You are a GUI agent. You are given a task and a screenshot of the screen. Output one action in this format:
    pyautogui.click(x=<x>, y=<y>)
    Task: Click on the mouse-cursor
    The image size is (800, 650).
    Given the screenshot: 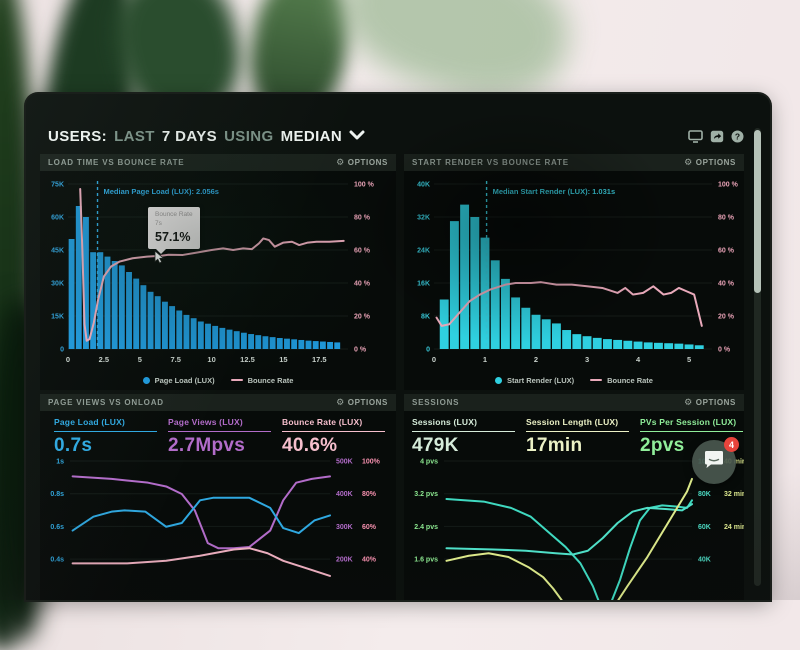 What is the action you would take?
    pyautogui.click(x=159, y=259)
    